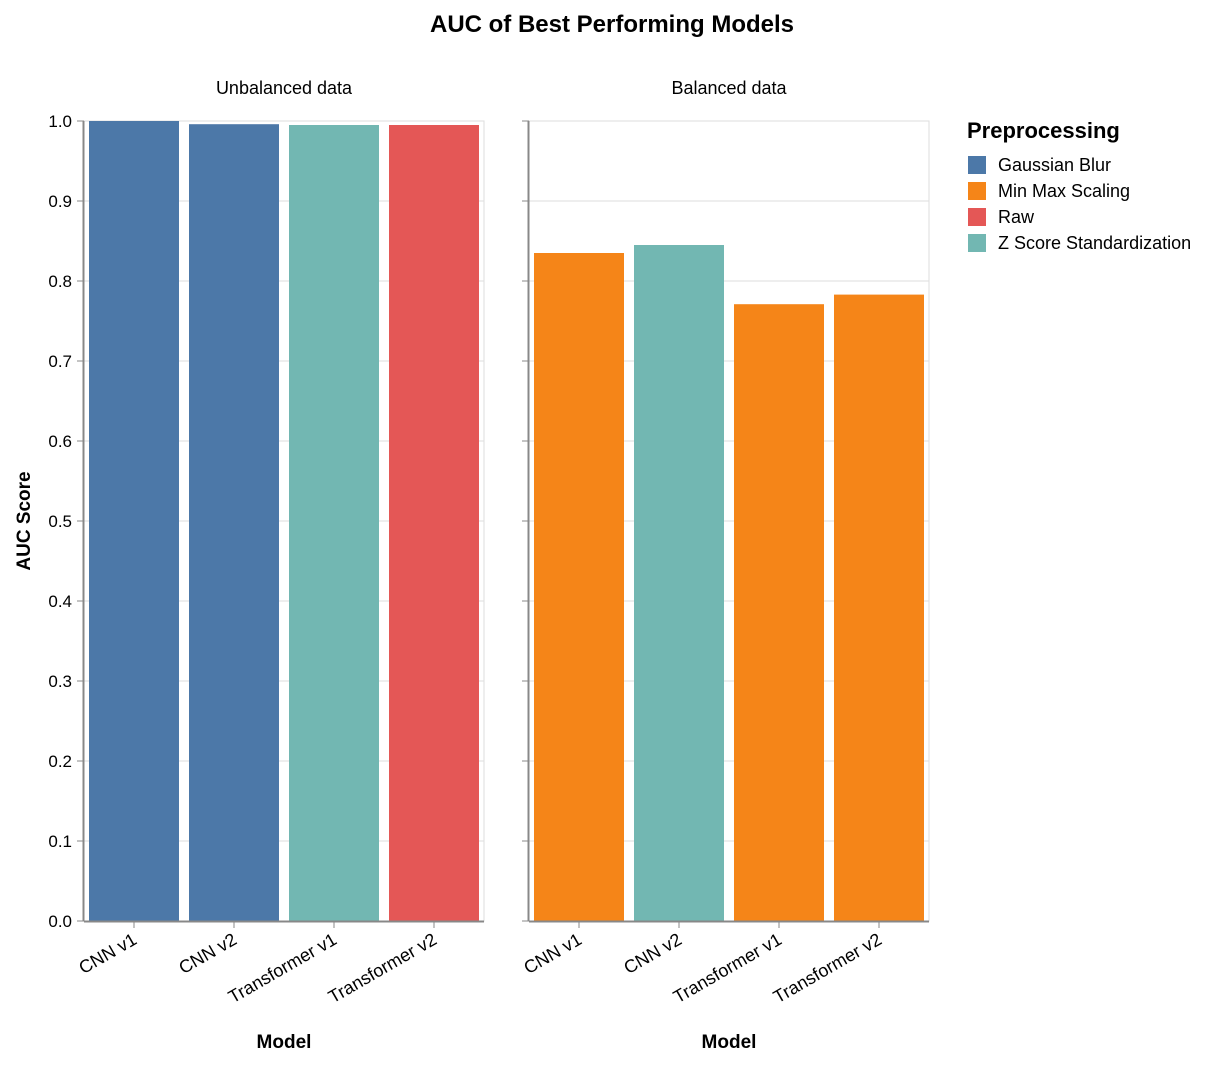 Image resolution: width=1224 pixels, height=1067 pixels. Describe the element at coordinates (1064, 191) in the screenshot. I see `legend-label: Min Max Scaling` at that location.